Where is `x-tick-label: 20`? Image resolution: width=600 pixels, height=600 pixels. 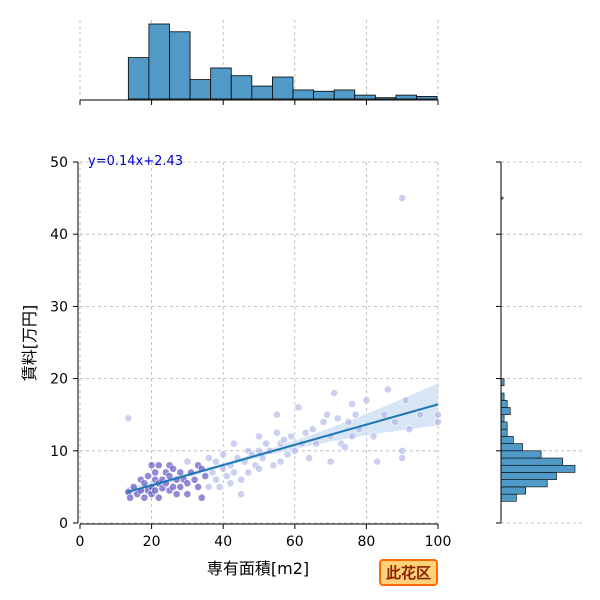 x-tick-label: 20 is located at coordinates (152, 542).